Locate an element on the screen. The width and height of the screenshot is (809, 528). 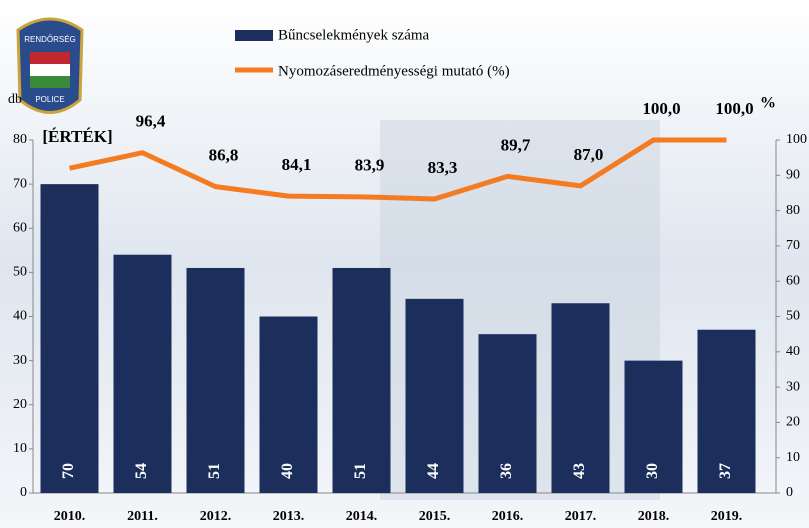
y-tick-label: 10 is located at coordinates (20, 448).